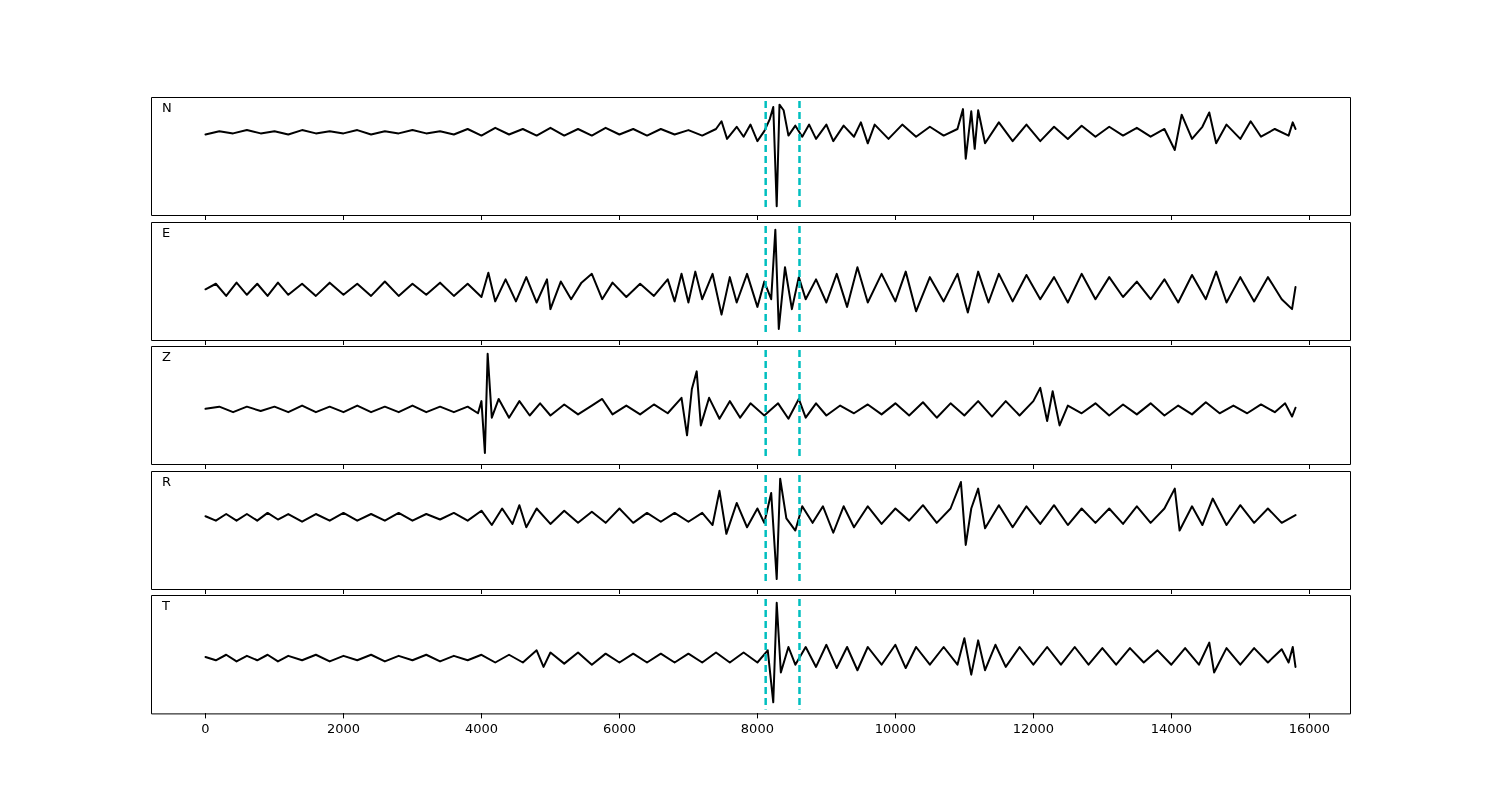 This screenshot has width=1500, height=800. Describe the element at coordinates (166, 232) in the screenshot. I see `annotation: E` at that location.